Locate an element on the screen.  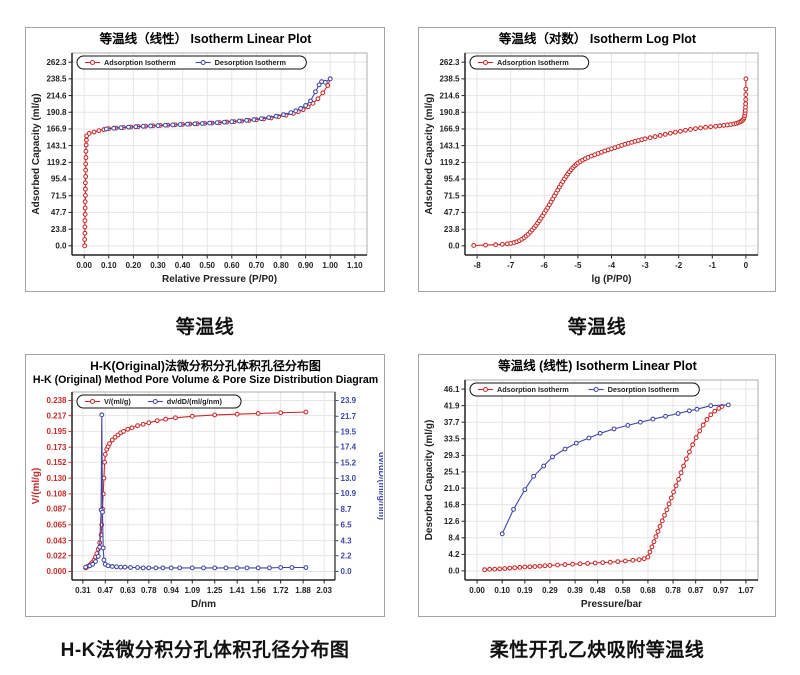
svg-text: 37.7 is located at coordinates (451, 422).